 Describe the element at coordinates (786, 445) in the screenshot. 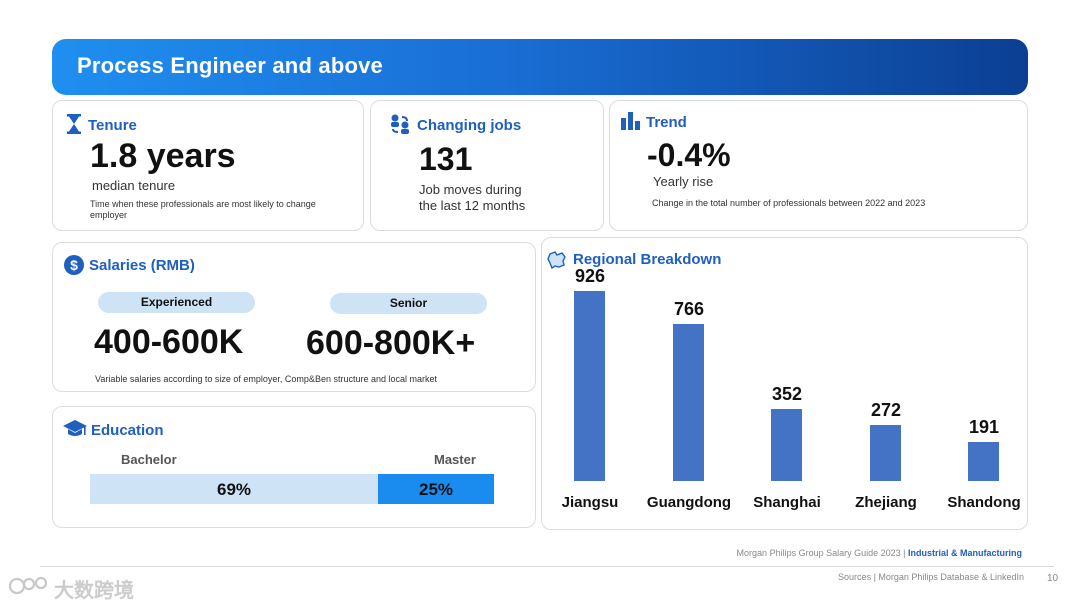

I see `bar-shanghai` at that location.